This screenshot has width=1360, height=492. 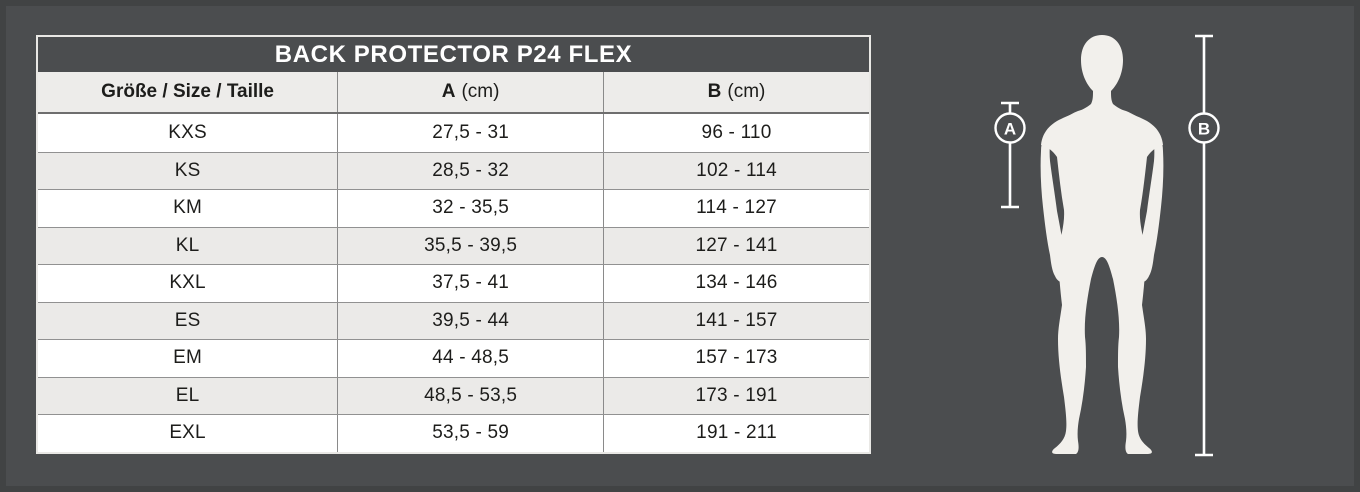 What do you see at coordinates (1065, 195) in the screenshot?
I see `left-arm-silhouette` at bounding box center [1065, 195].